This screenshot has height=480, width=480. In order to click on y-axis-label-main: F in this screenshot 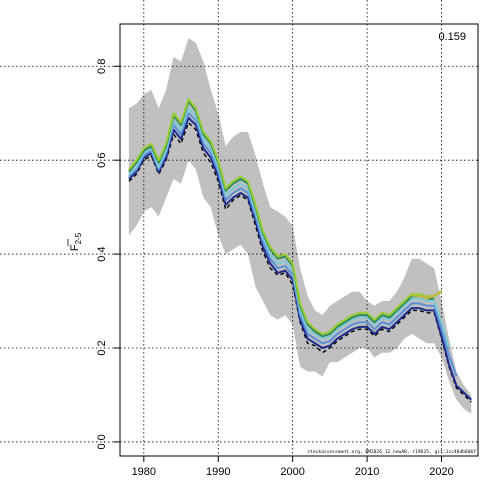, I will do `click(75, 247)`.